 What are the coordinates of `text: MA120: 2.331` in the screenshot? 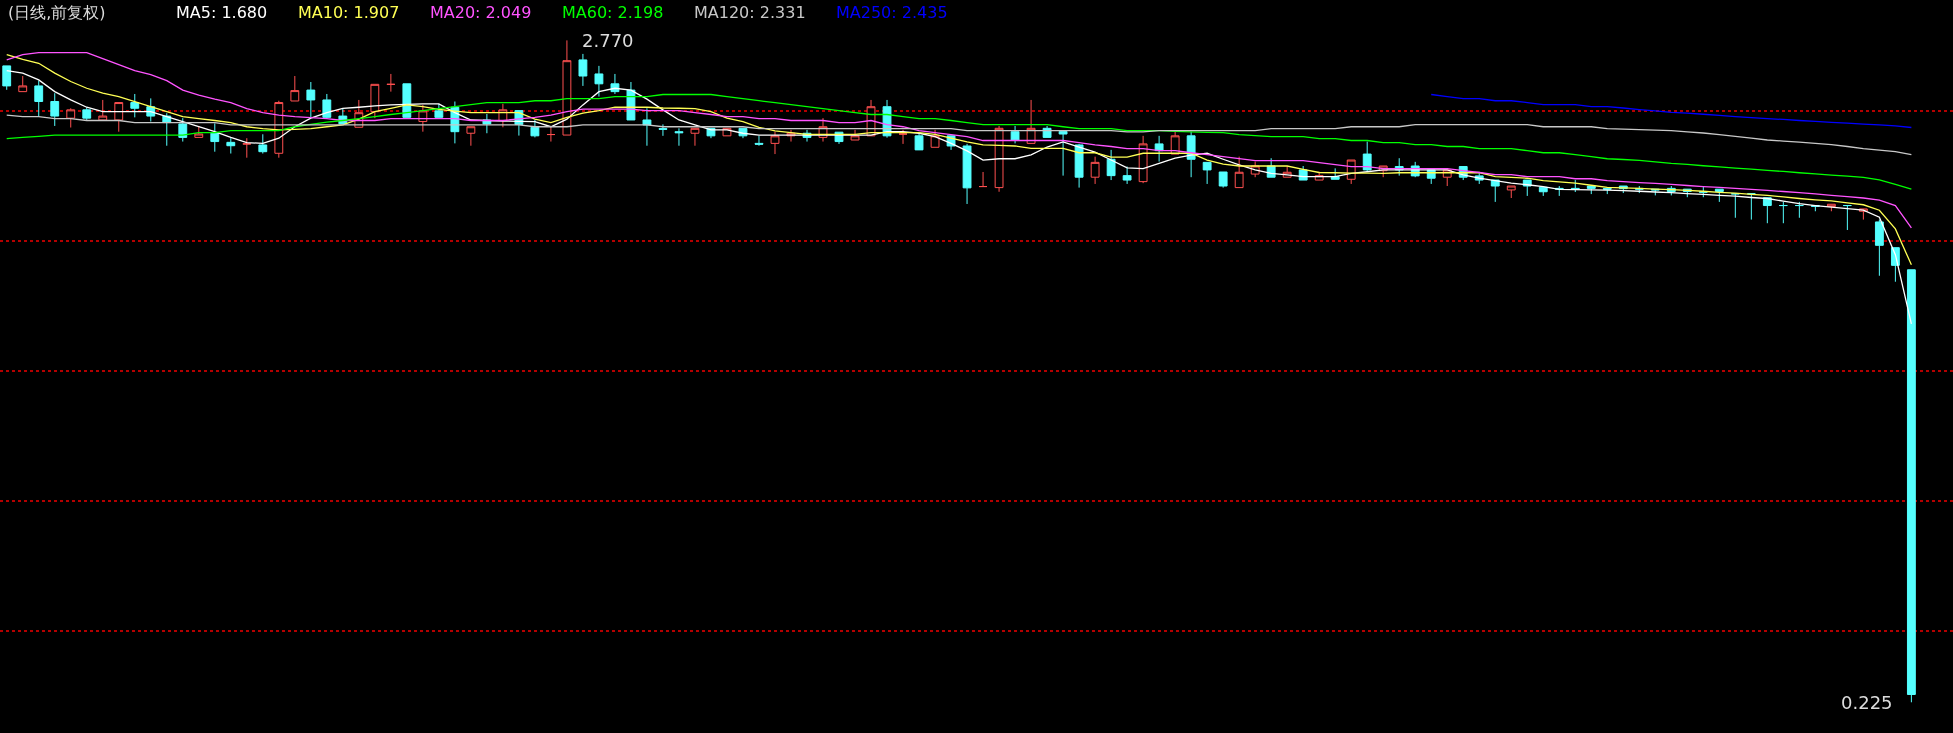 It's located at (750, 12).